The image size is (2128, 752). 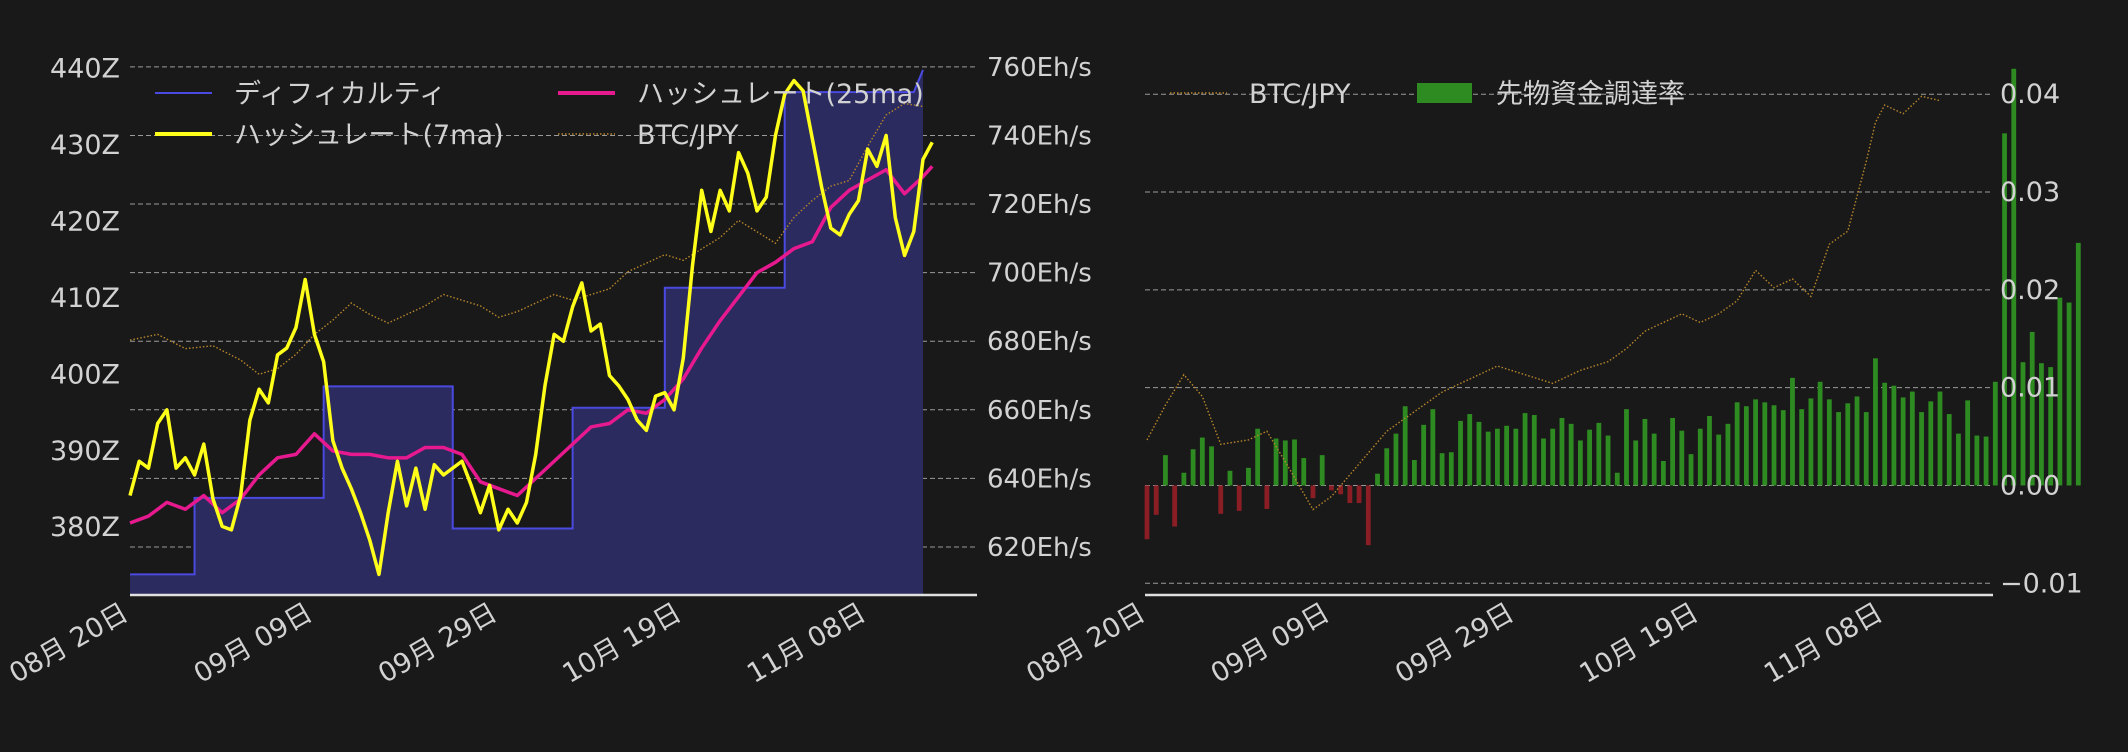 What do you see at coordinates (2030, 94) in the screenshot?
I see `right-tick-label: 0.04` at bounding box center [2030, 94].